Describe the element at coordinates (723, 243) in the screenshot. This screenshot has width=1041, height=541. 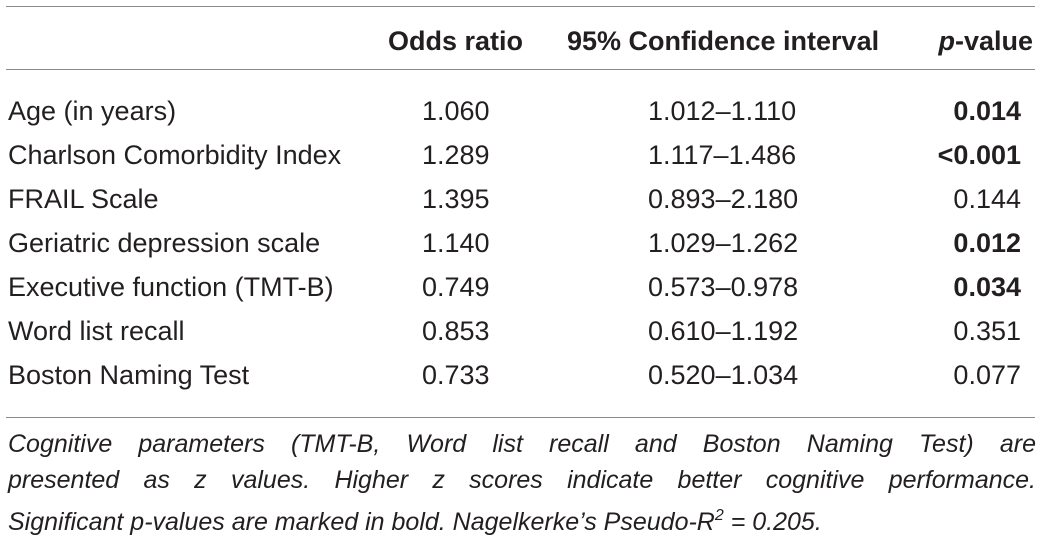
I see `row-confidence-interval: 1.029–1.262` at that location.